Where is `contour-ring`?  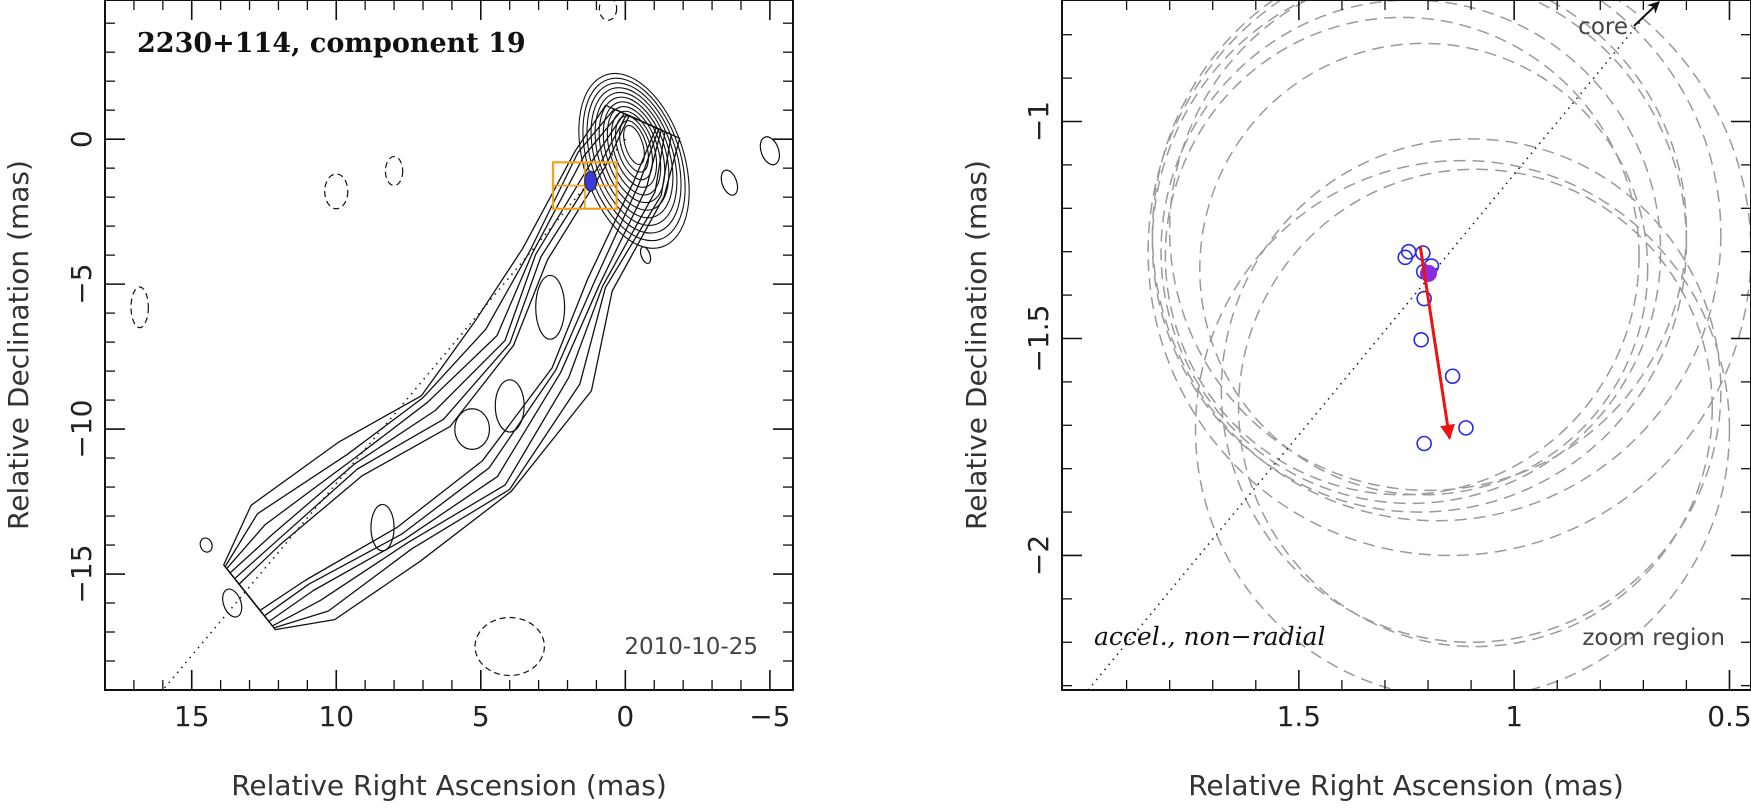 contour-ring is located at coordinates (447, 363).